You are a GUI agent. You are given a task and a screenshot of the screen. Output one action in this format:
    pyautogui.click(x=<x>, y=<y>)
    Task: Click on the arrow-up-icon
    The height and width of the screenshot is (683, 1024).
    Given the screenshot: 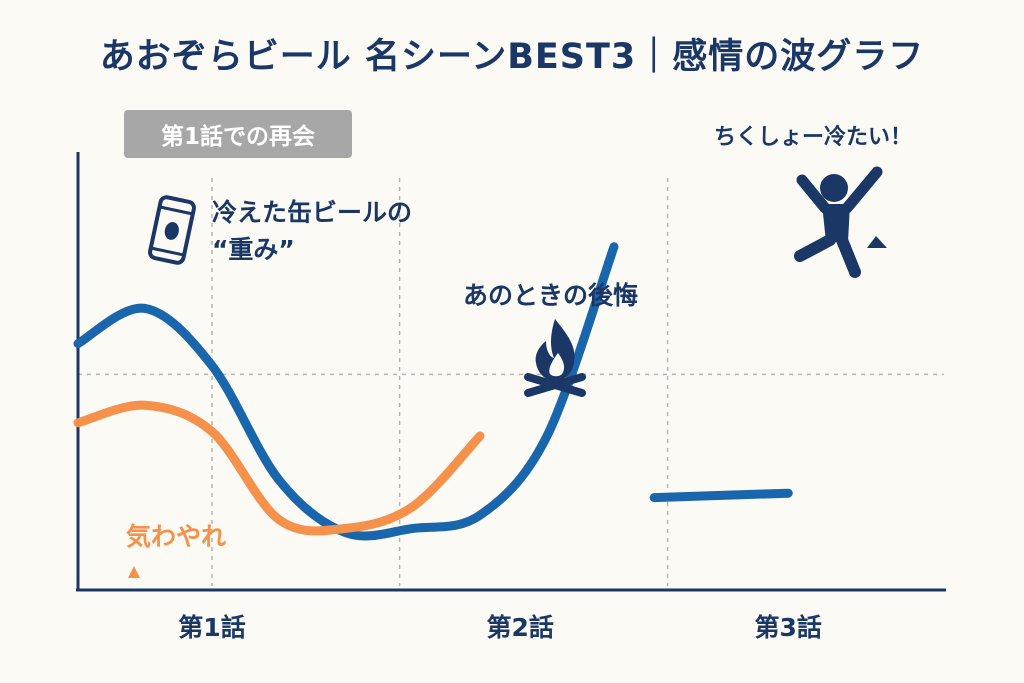 What is the action you would take?
    pyautogui.click(x=134, y=572)
    